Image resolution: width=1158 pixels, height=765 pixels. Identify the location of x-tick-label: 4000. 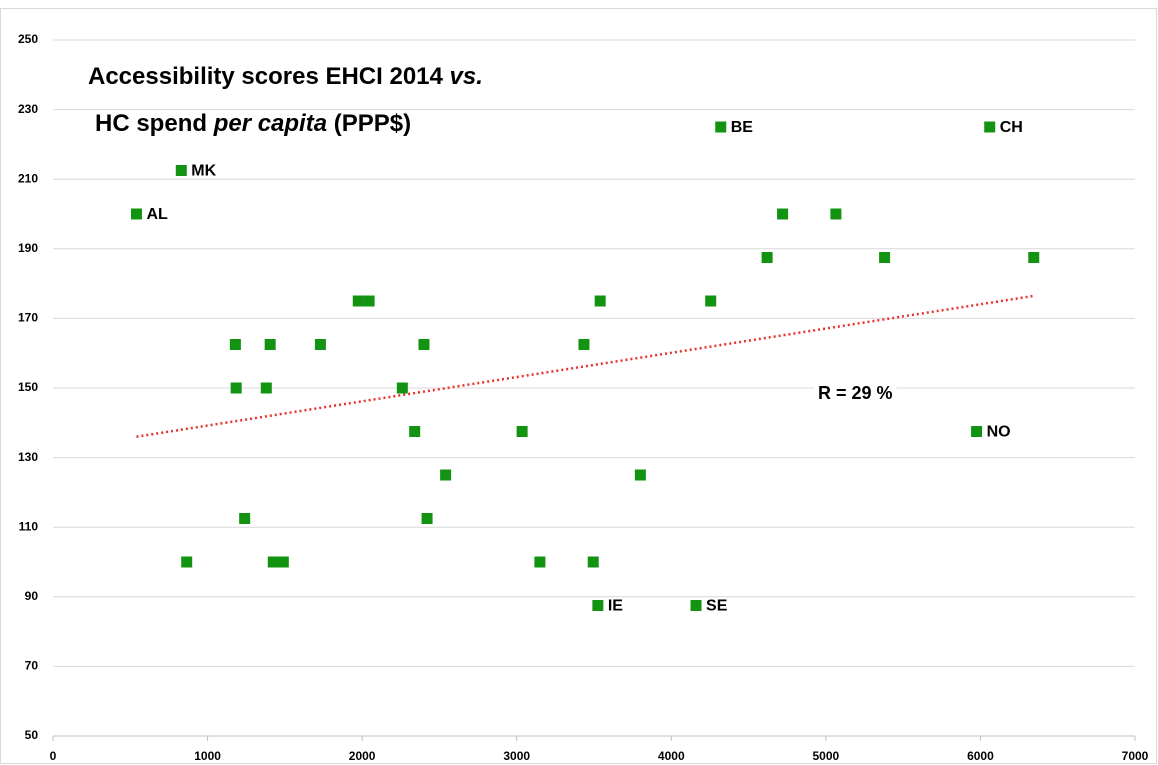
(671, 756).